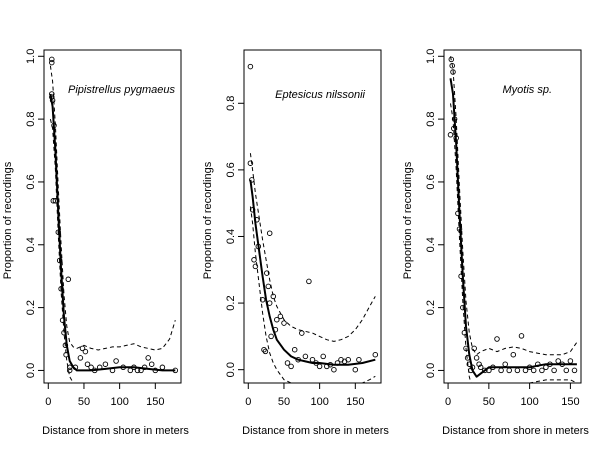 The width and height of the screenshot is (600, 450). What do you see at coordinates (431, 370) in the screenshot?
I see `y-tick-label: 0.0` at bounding box center [431, 370].